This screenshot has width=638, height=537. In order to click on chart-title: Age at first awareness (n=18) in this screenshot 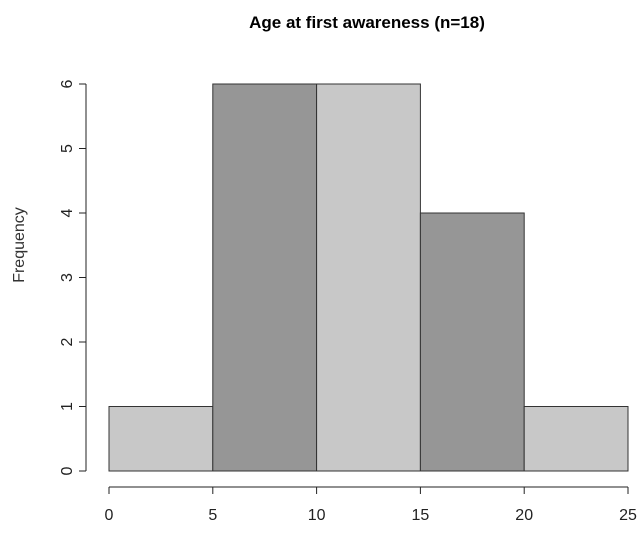, I will do `click(367, 22)`.